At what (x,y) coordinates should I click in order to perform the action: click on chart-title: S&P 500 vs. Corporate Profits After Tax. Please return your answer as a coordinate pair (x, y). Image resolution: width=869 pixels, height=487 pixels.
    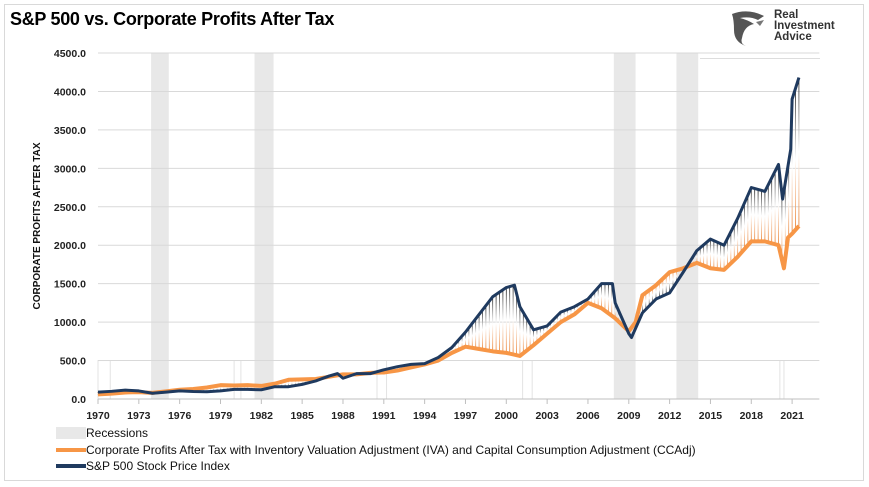
    Looking at the image, I should click on (172, 19).